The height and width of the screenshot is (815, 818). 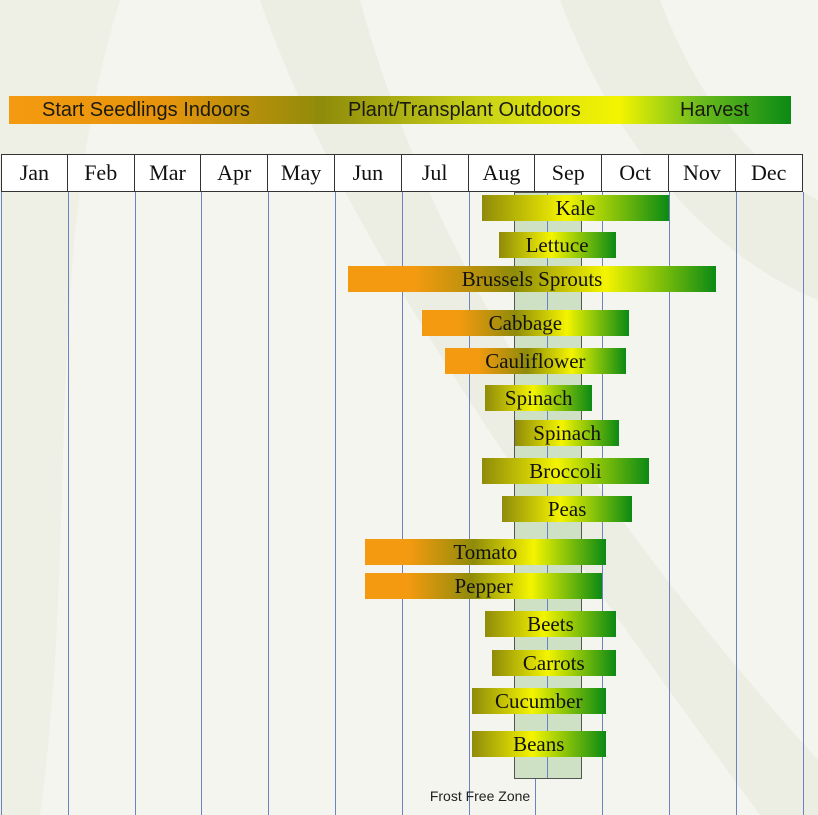 What do you see at coordinates (567, 509) in the screenshot?
I see `crop-bar-peas: Peas` at bounding box center [567, 509].